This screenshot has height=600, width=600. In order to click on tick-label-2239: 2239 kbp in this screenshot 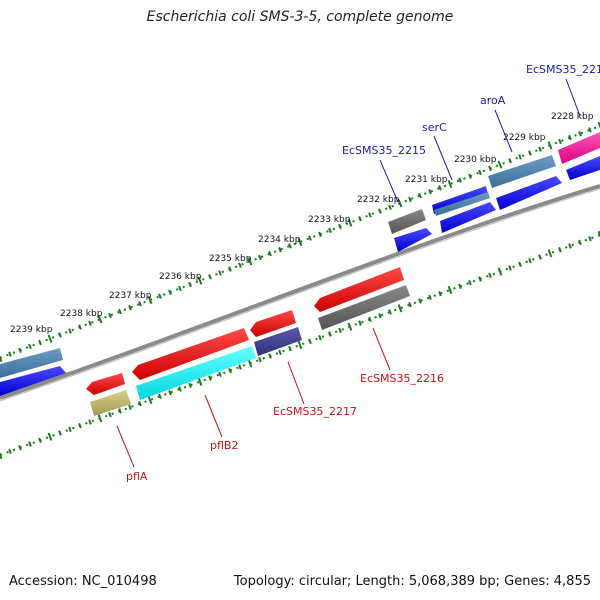, I will do `click(31, 330)`.